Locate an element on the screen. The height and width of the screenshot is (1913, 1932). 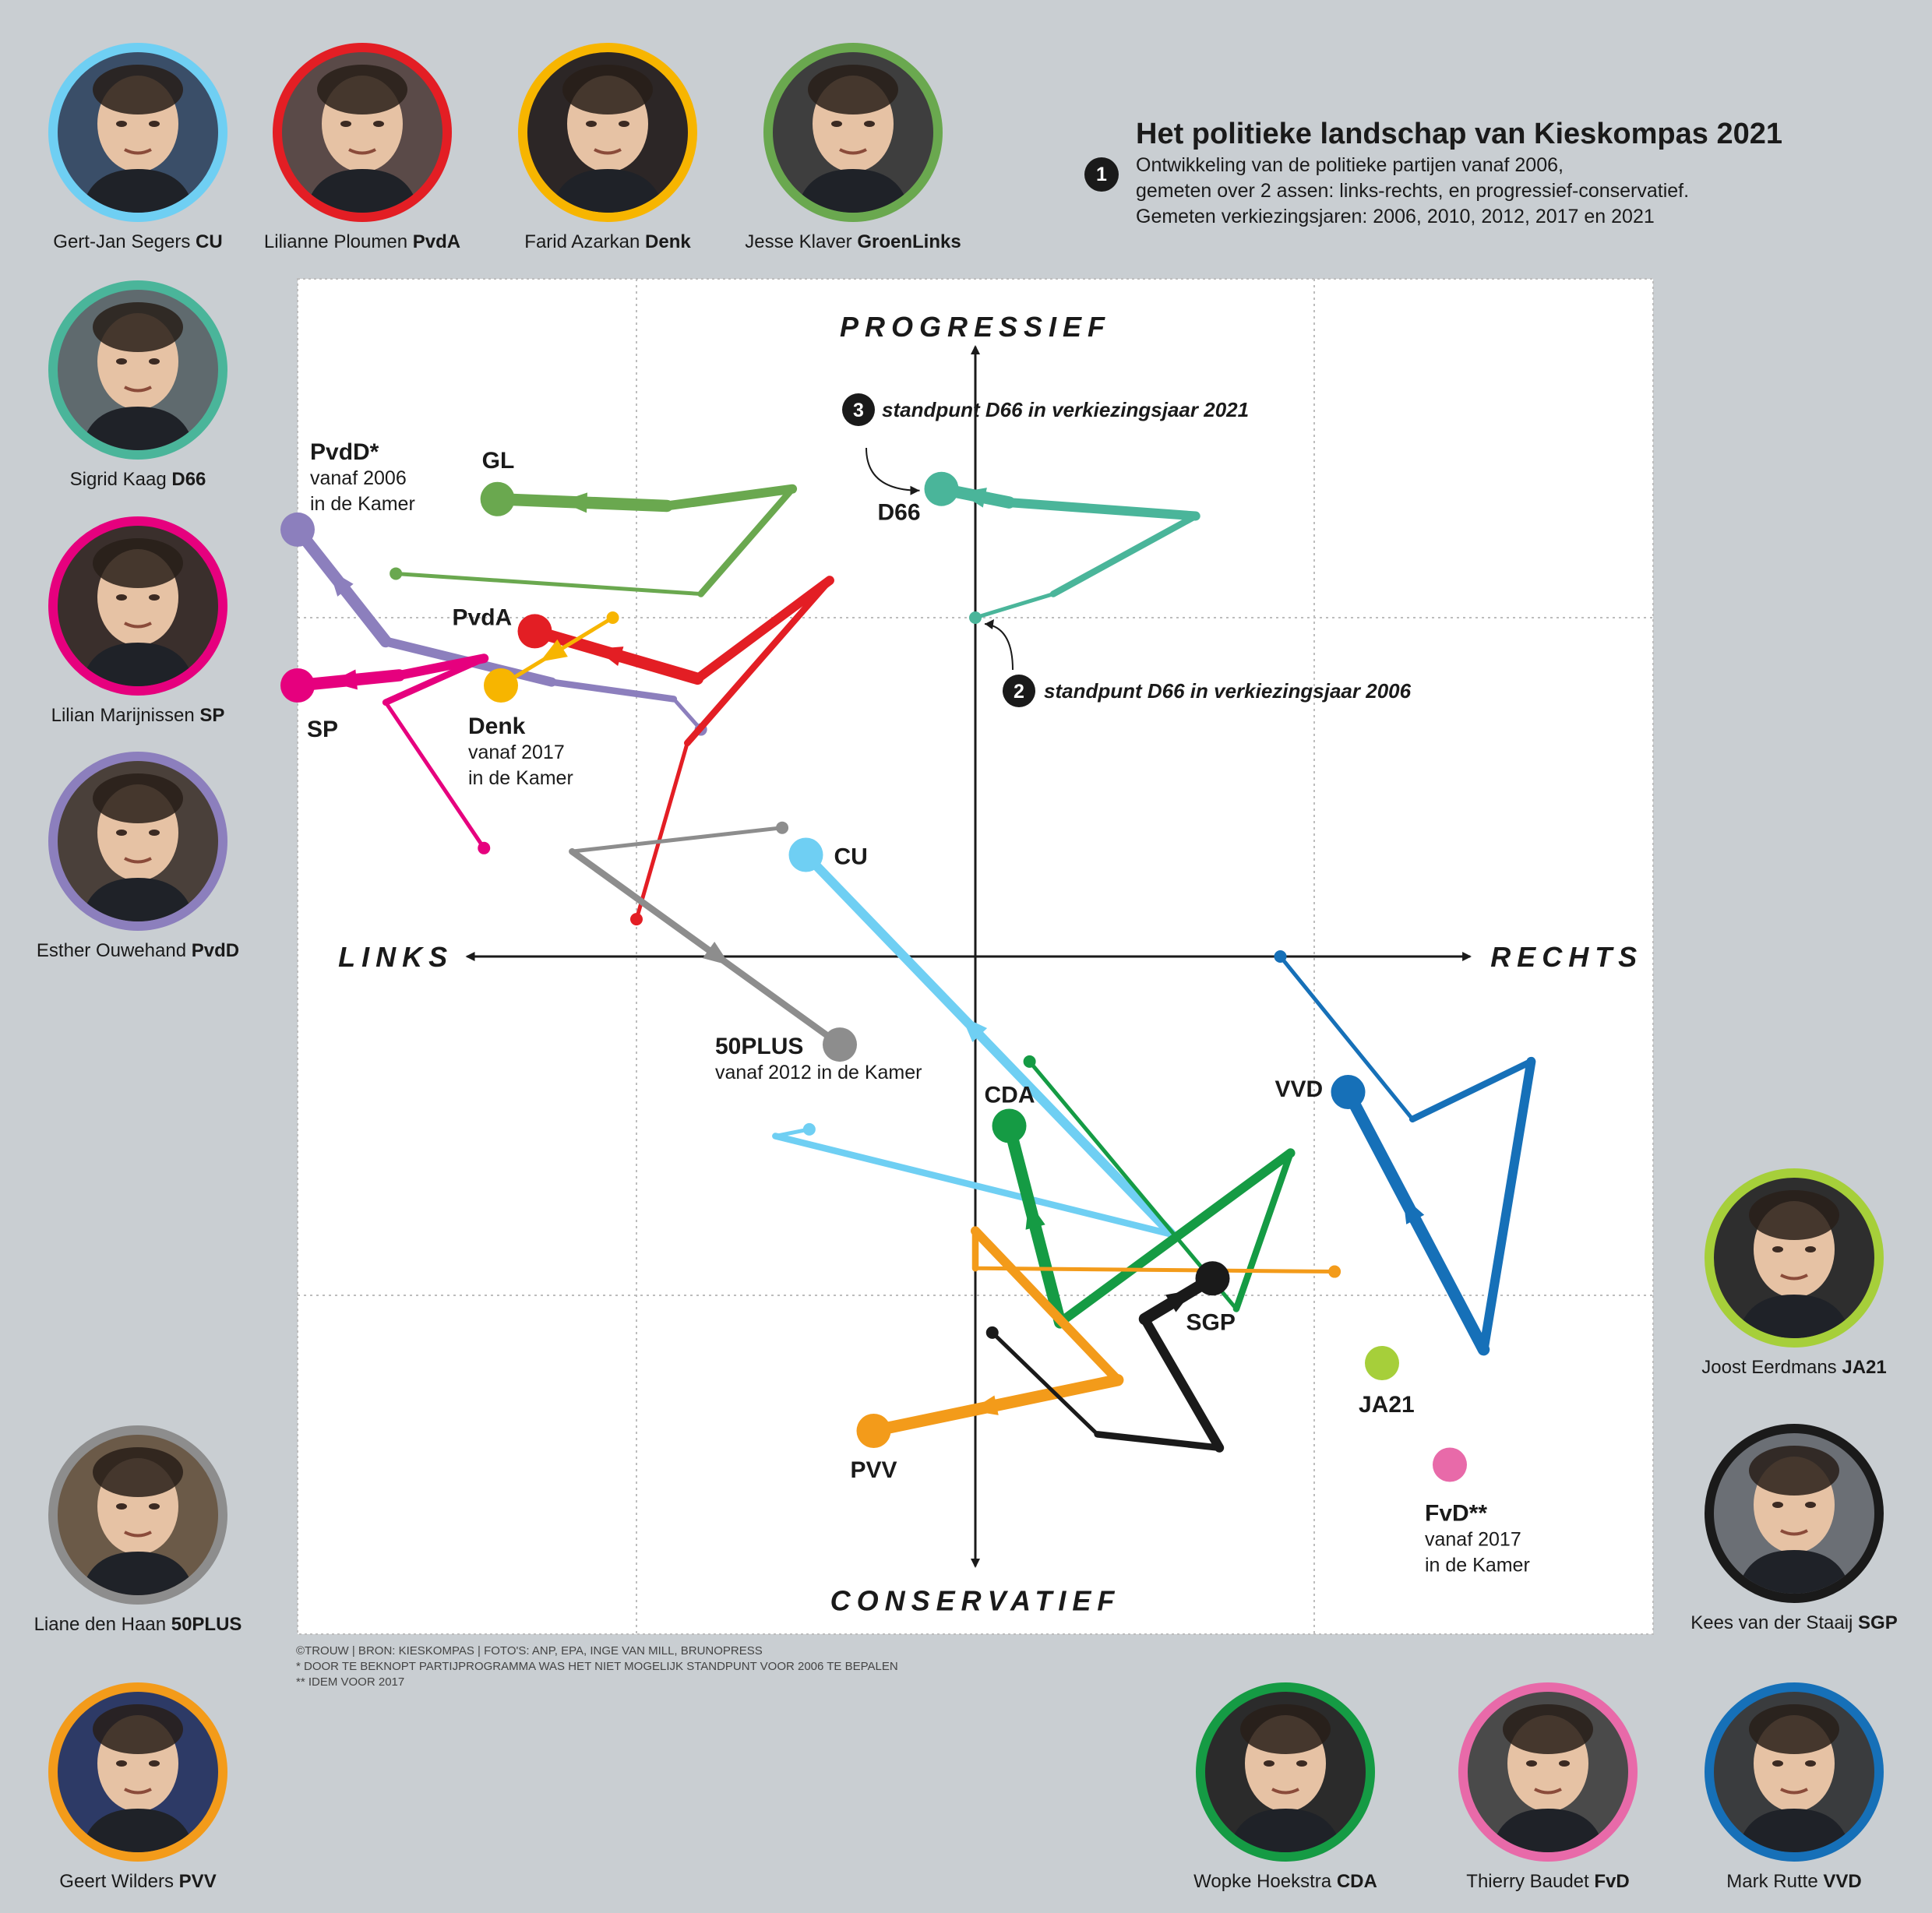
party-label: 50PLUS is located at coordinates (759, 1046).